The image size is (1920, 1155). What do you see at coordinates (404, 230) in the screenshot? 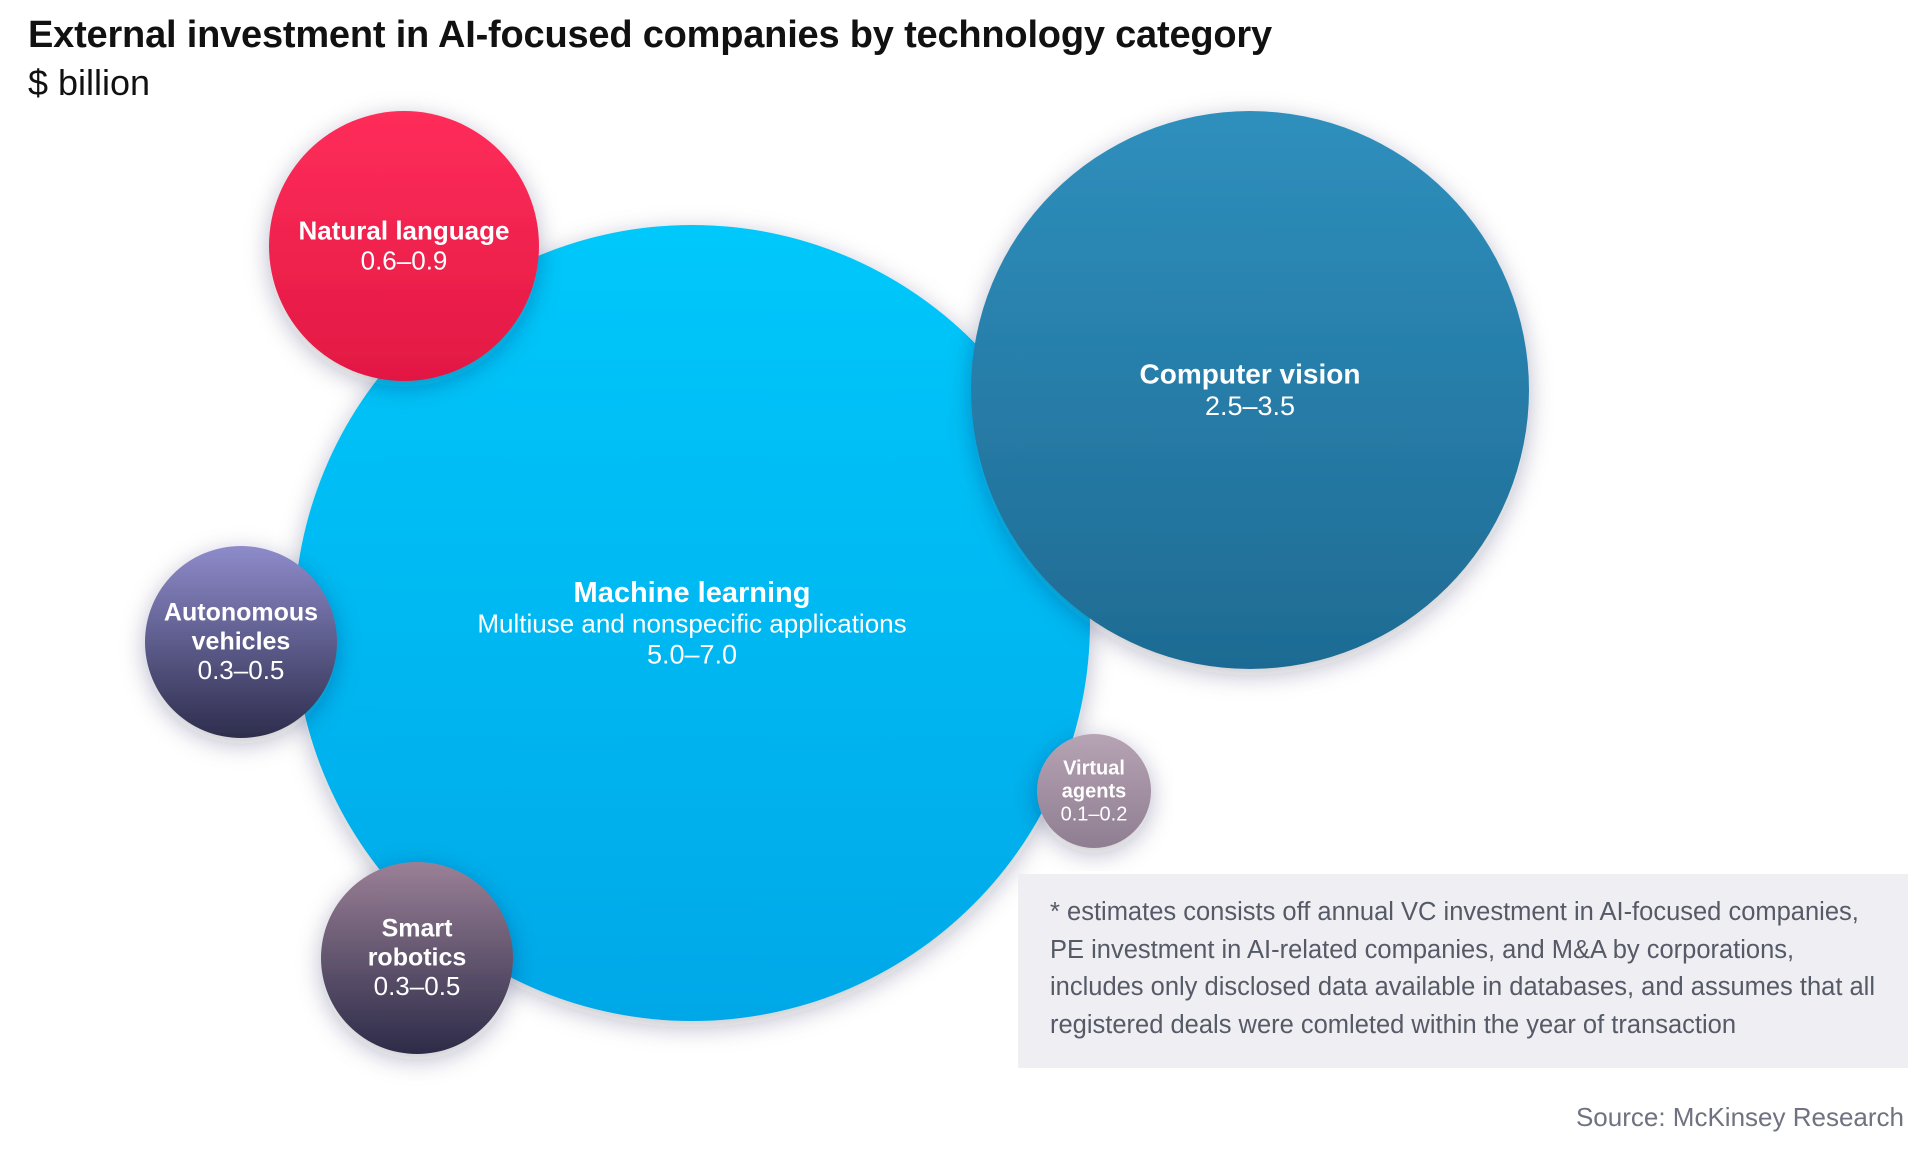
I see `bubble-natural-language-name: Natural language` at bounding box center [404, 230].